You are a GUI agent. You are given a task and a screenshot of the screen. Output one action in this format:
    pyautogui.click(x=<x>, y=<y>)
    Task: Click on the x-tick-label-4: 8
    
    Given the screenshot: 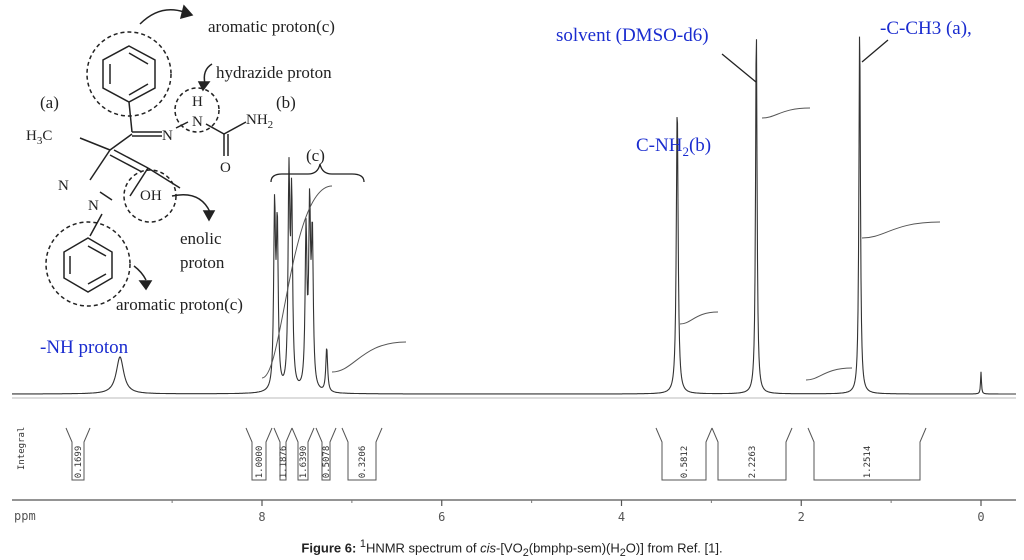 What is the action you would take?
    pyautogui.click(x=261, y=517)
    